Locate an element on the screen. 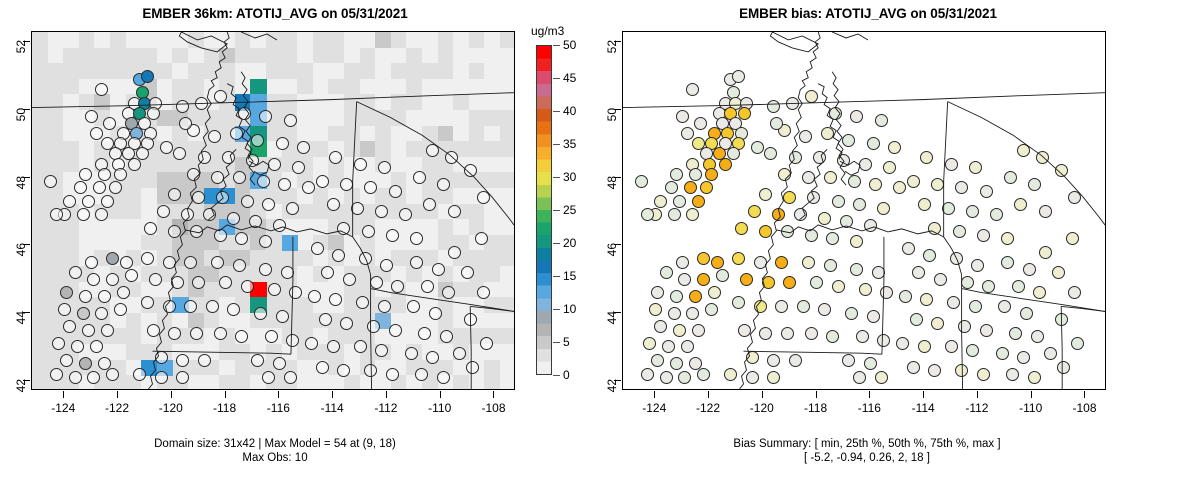  x-tick-label: -114 is located at coordinates (923, 408).